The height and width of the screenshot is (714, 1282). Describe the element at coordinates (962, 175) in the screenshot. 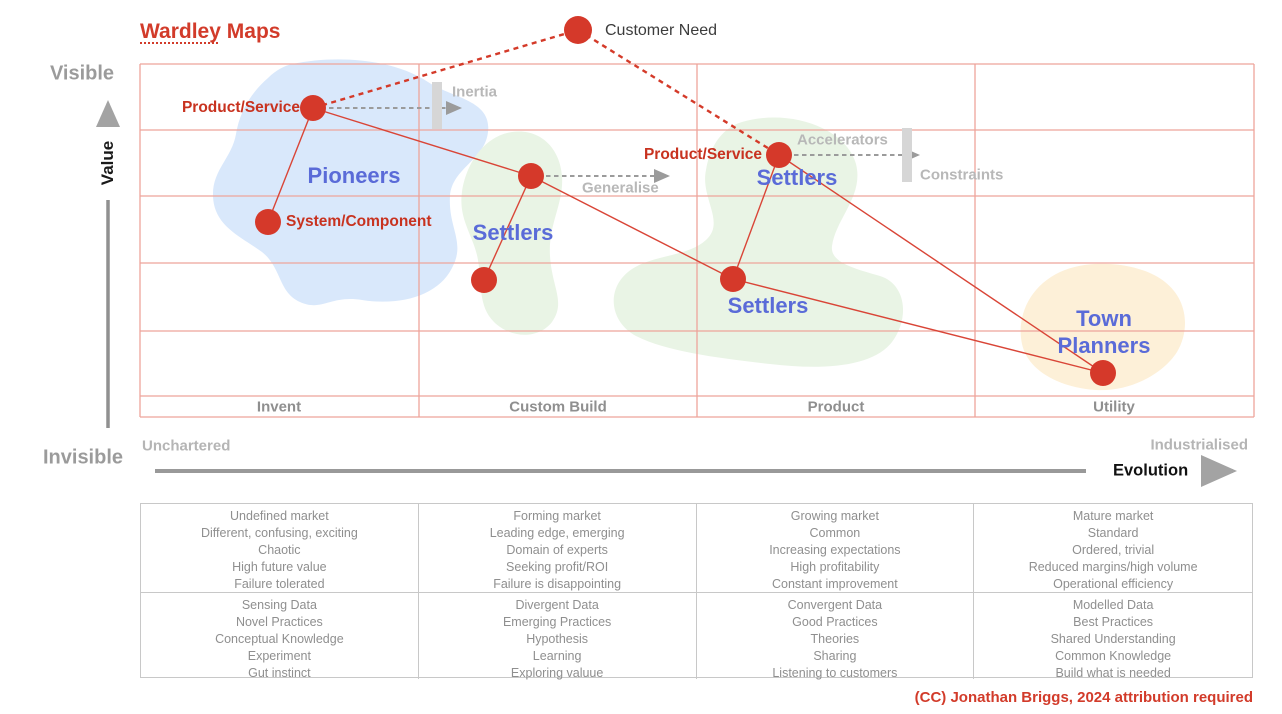

I see `constraints-label: Constraints` at that location.